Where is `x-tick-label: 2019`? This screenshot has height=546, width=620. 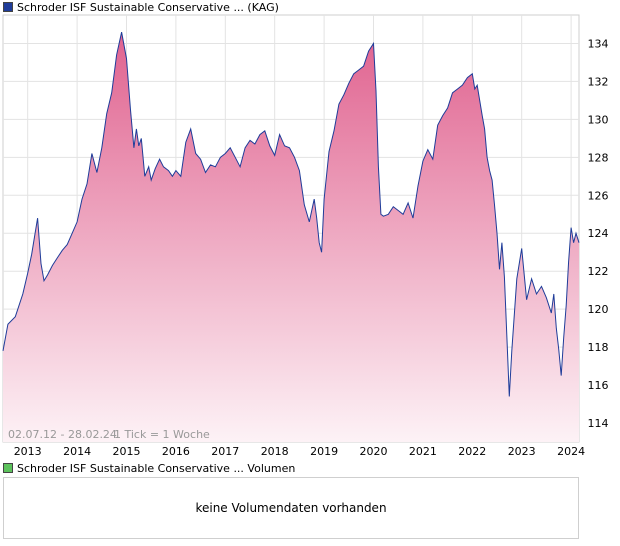
x-tick-label: 2019 is located at coordinates (324, 451).